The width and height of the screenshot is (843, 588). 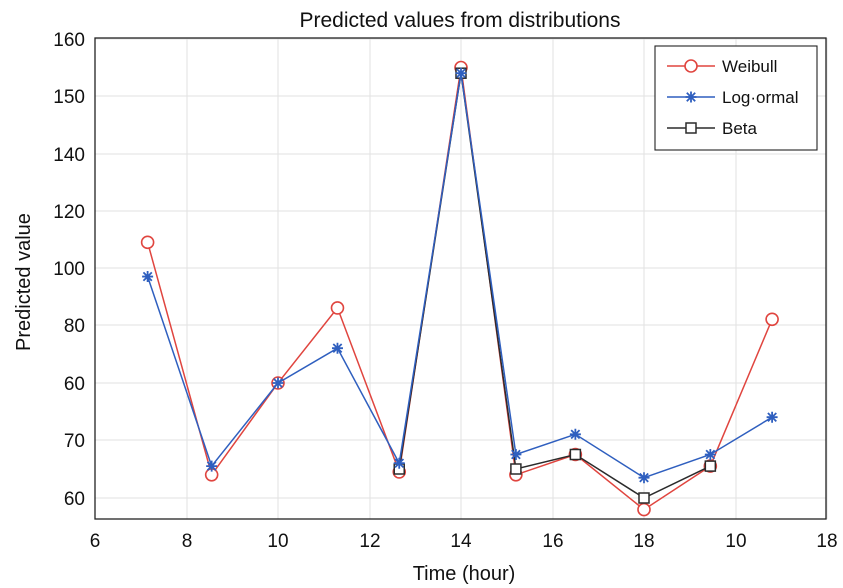 I want to click on legend-box, so click(x=736, y=98).